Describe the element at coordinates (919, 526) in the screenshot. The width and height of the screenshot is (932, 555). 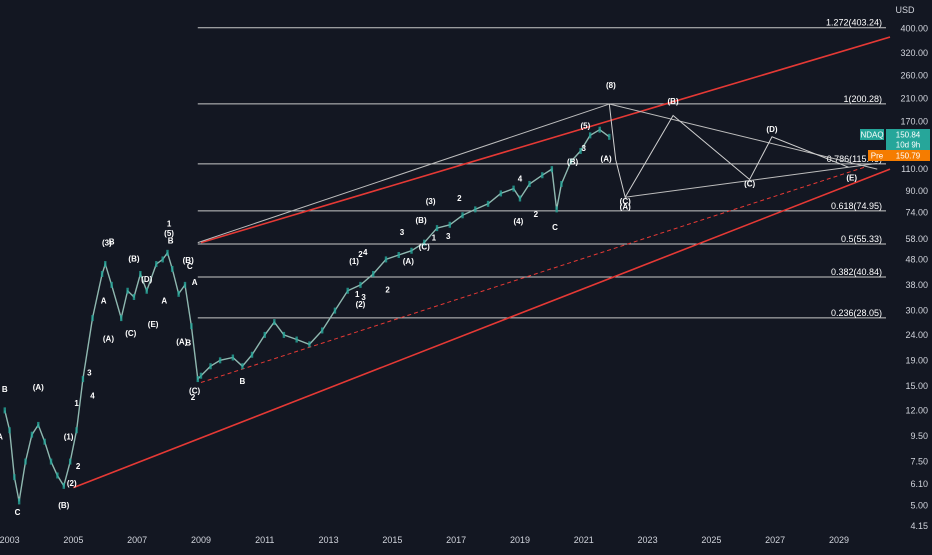
I see `y-tick-label: 4.15` at that location.